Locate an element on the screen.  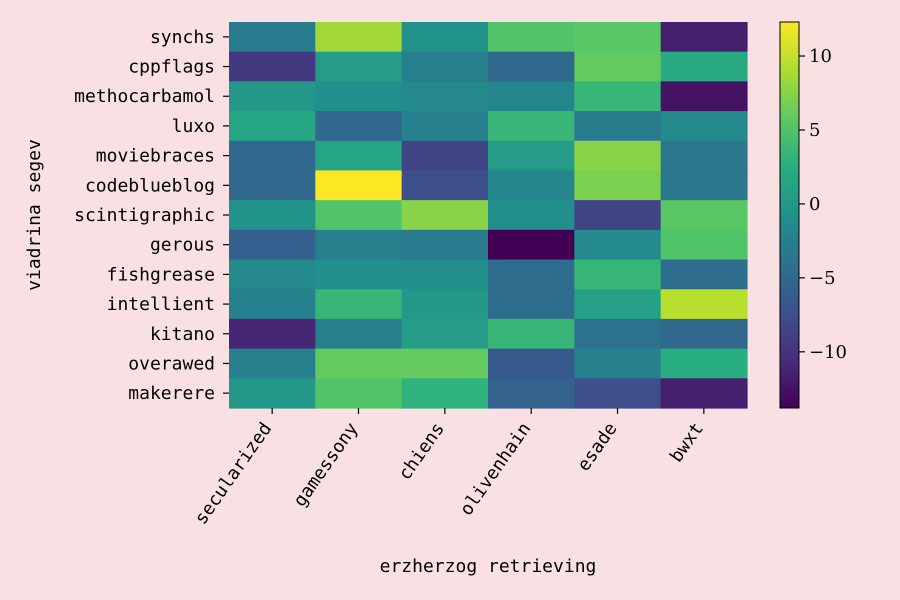
y-tick-label: cppflags is located at coordinates (171, 67).